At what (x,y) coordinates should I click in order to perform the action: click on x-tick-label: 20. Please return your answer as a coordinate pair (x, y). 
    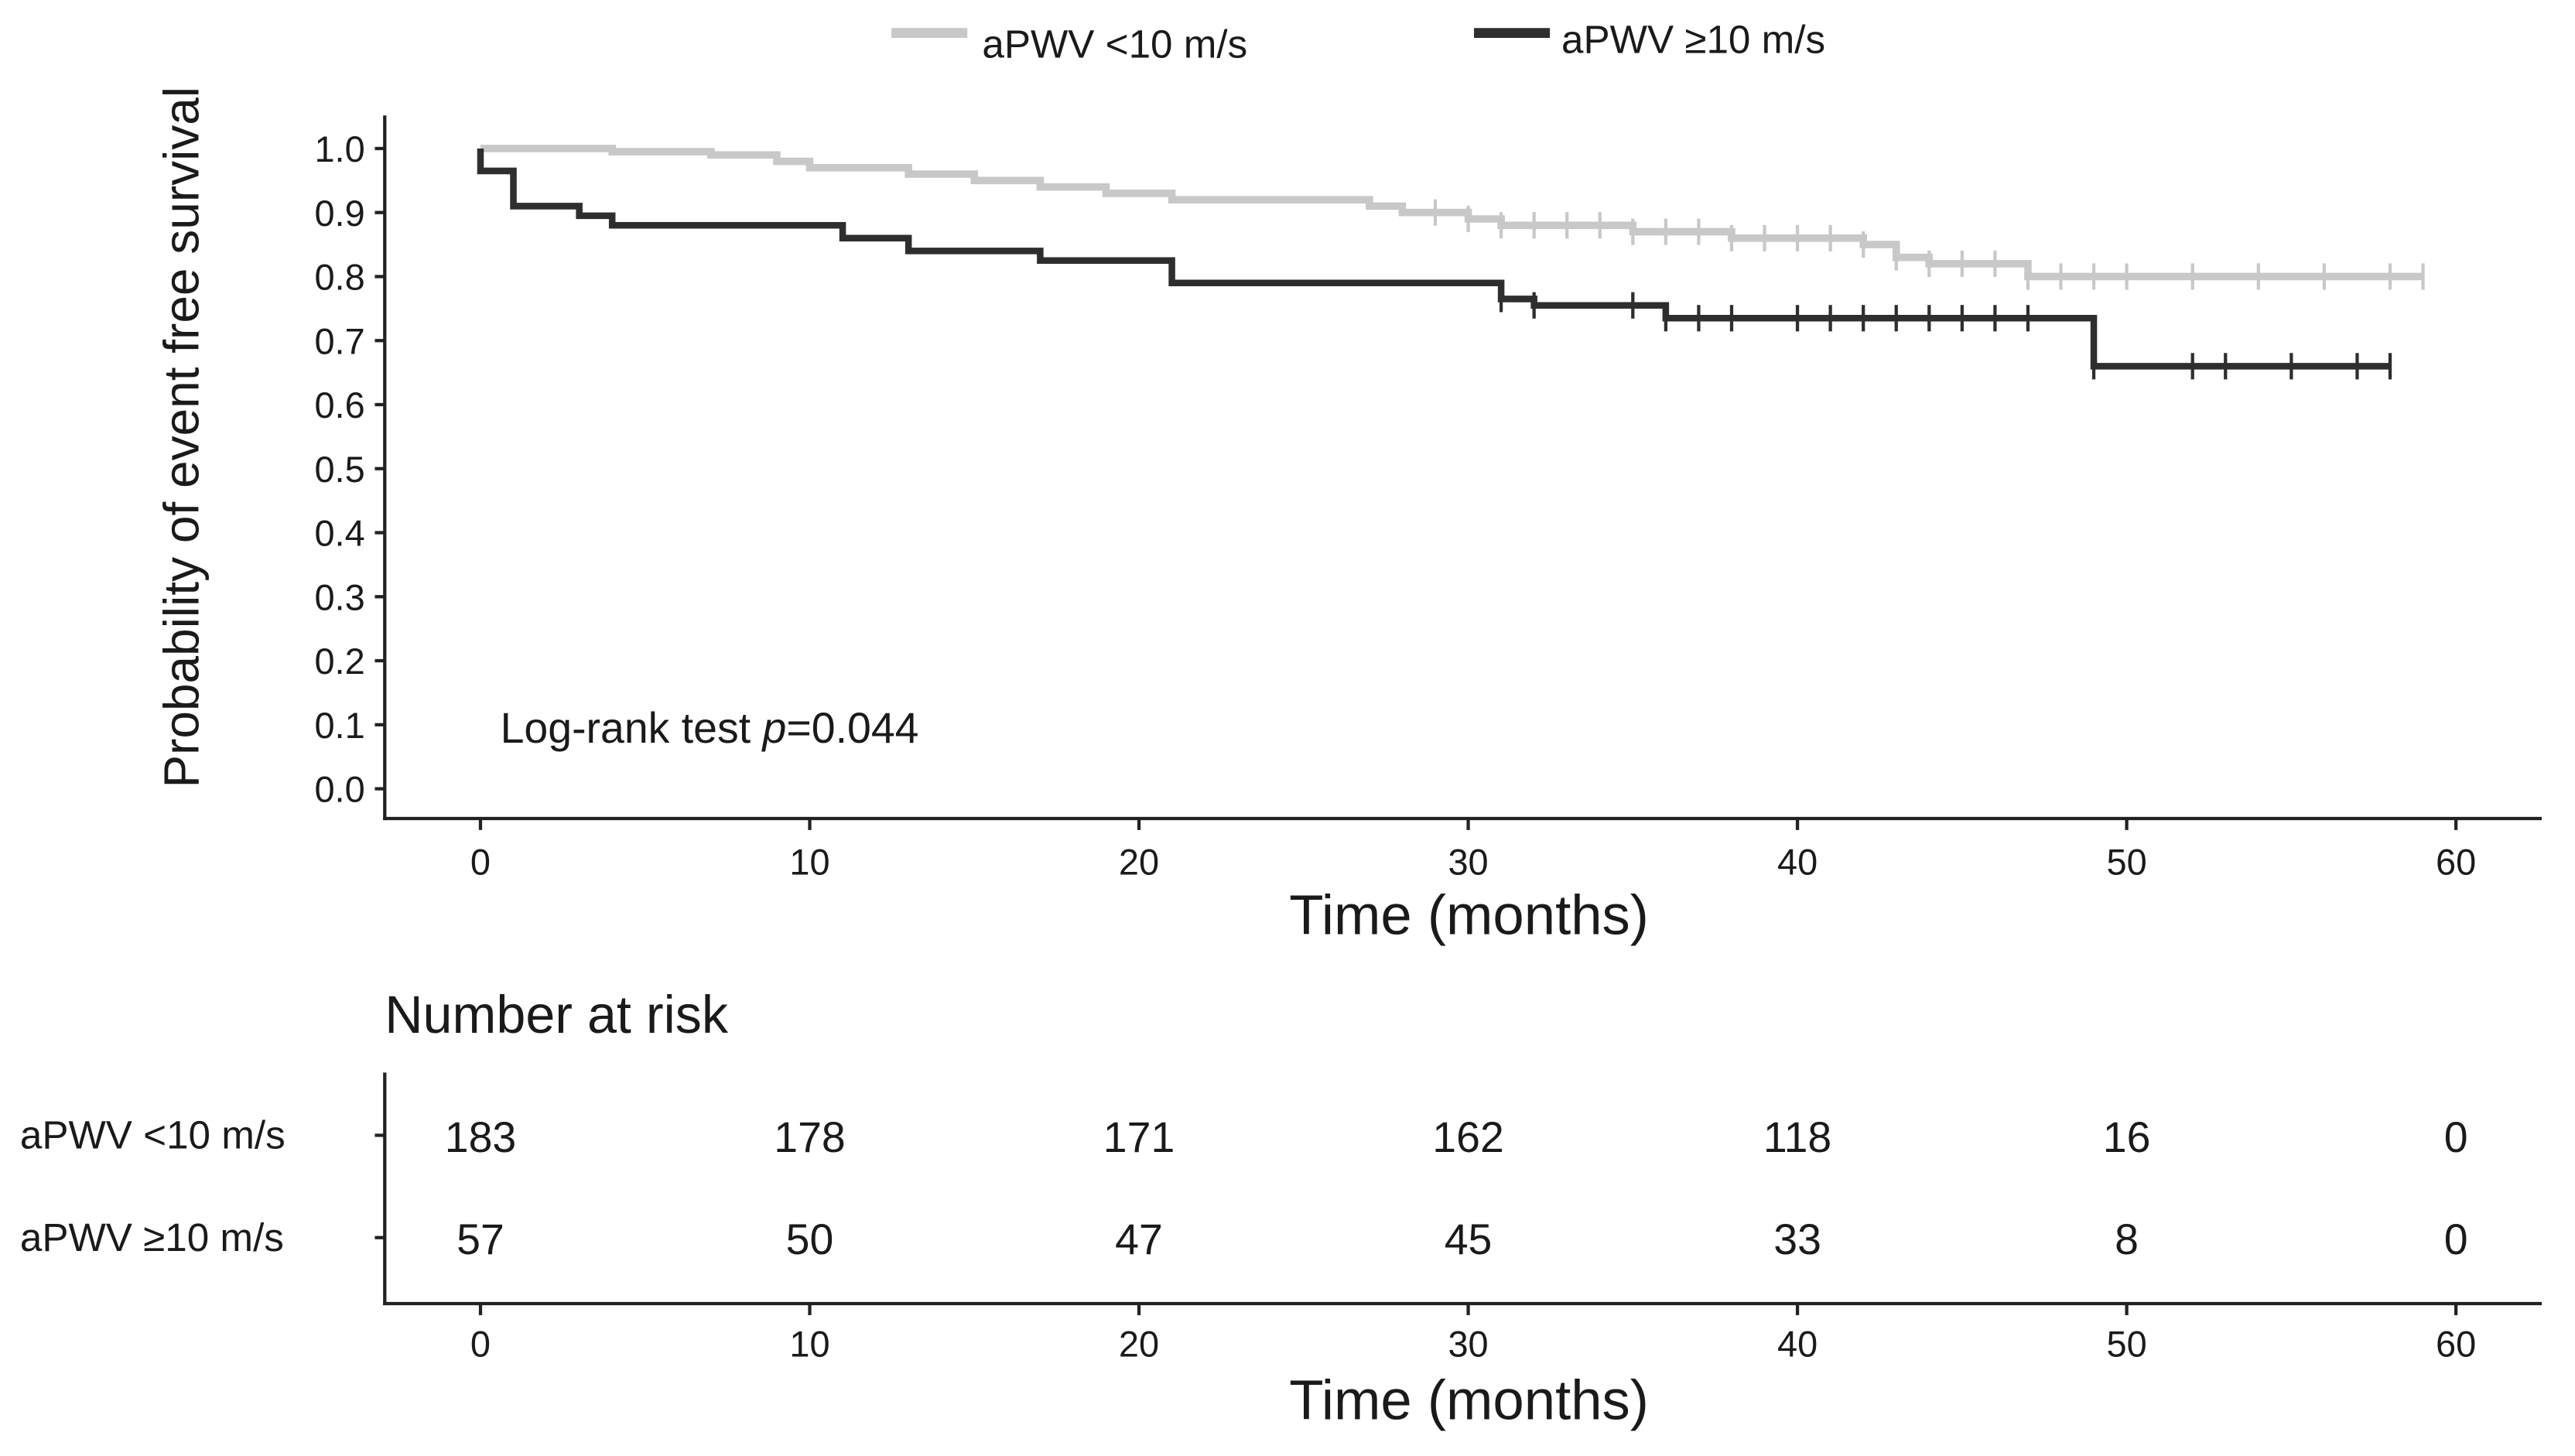
    Looking at the image, I should click on (1139, 862).